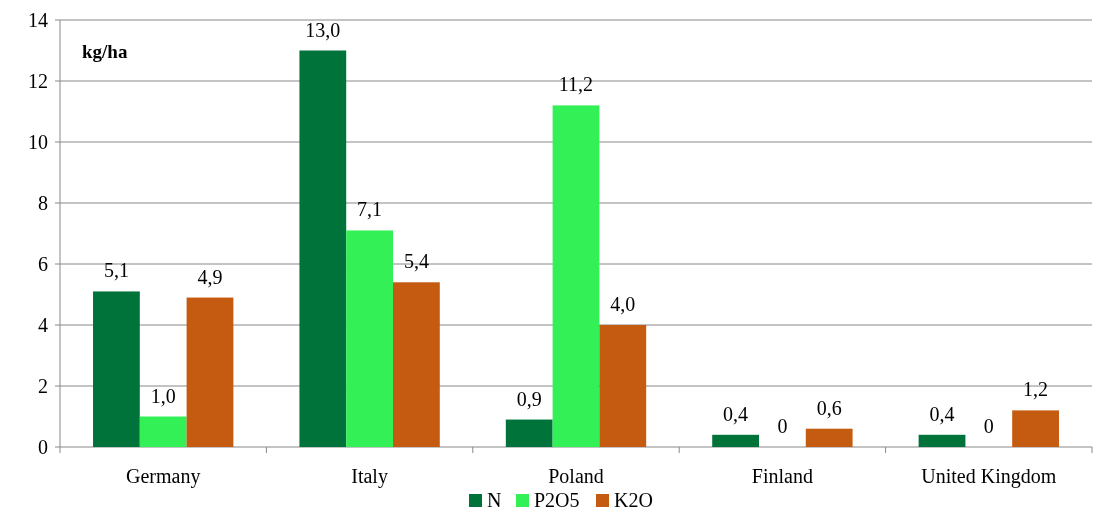  What do you see at coordinates (43, 325) in the screenshot?
I see `y-tick-label: 4` at bounding box center [43, 325].